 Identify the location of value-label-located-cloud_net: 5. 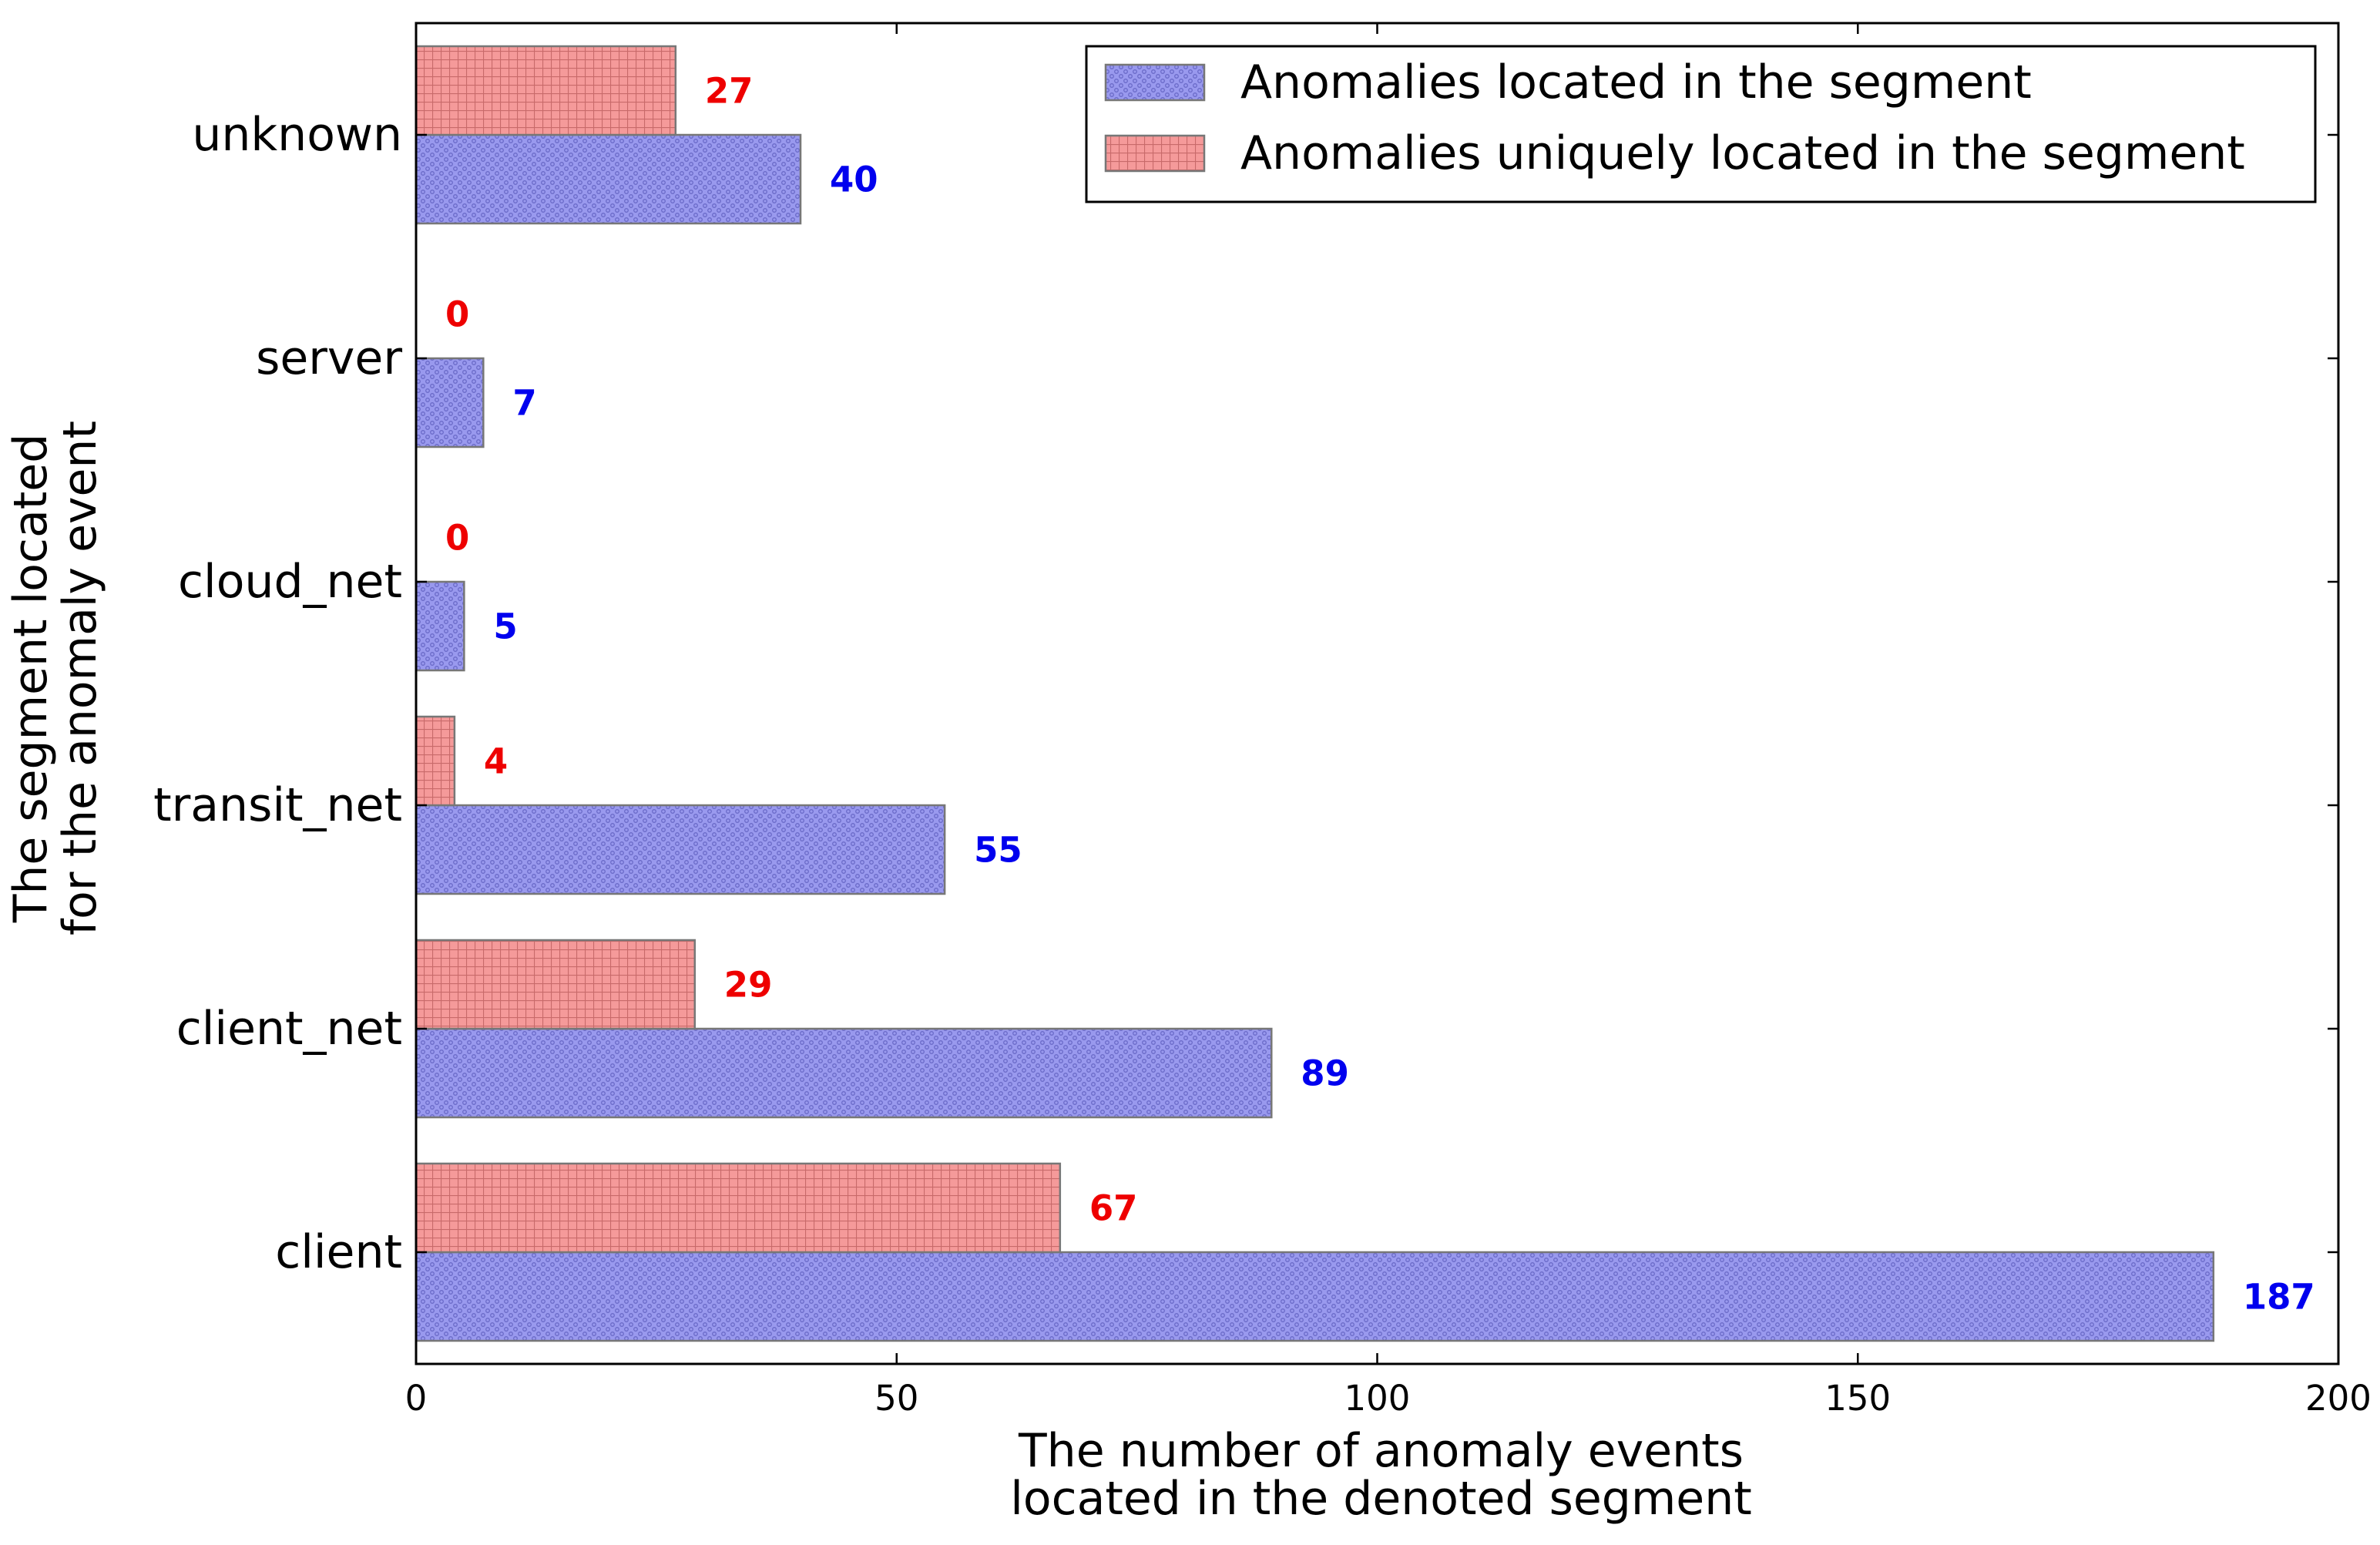
(505, 626).